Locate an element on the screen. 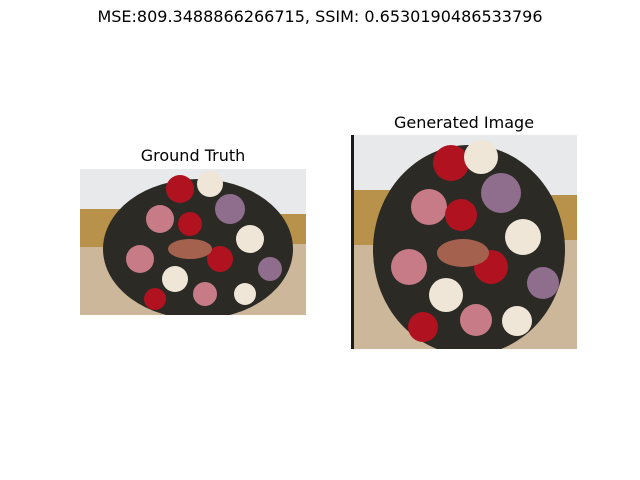  ground-truth-image is located at coordinates (193, 242).